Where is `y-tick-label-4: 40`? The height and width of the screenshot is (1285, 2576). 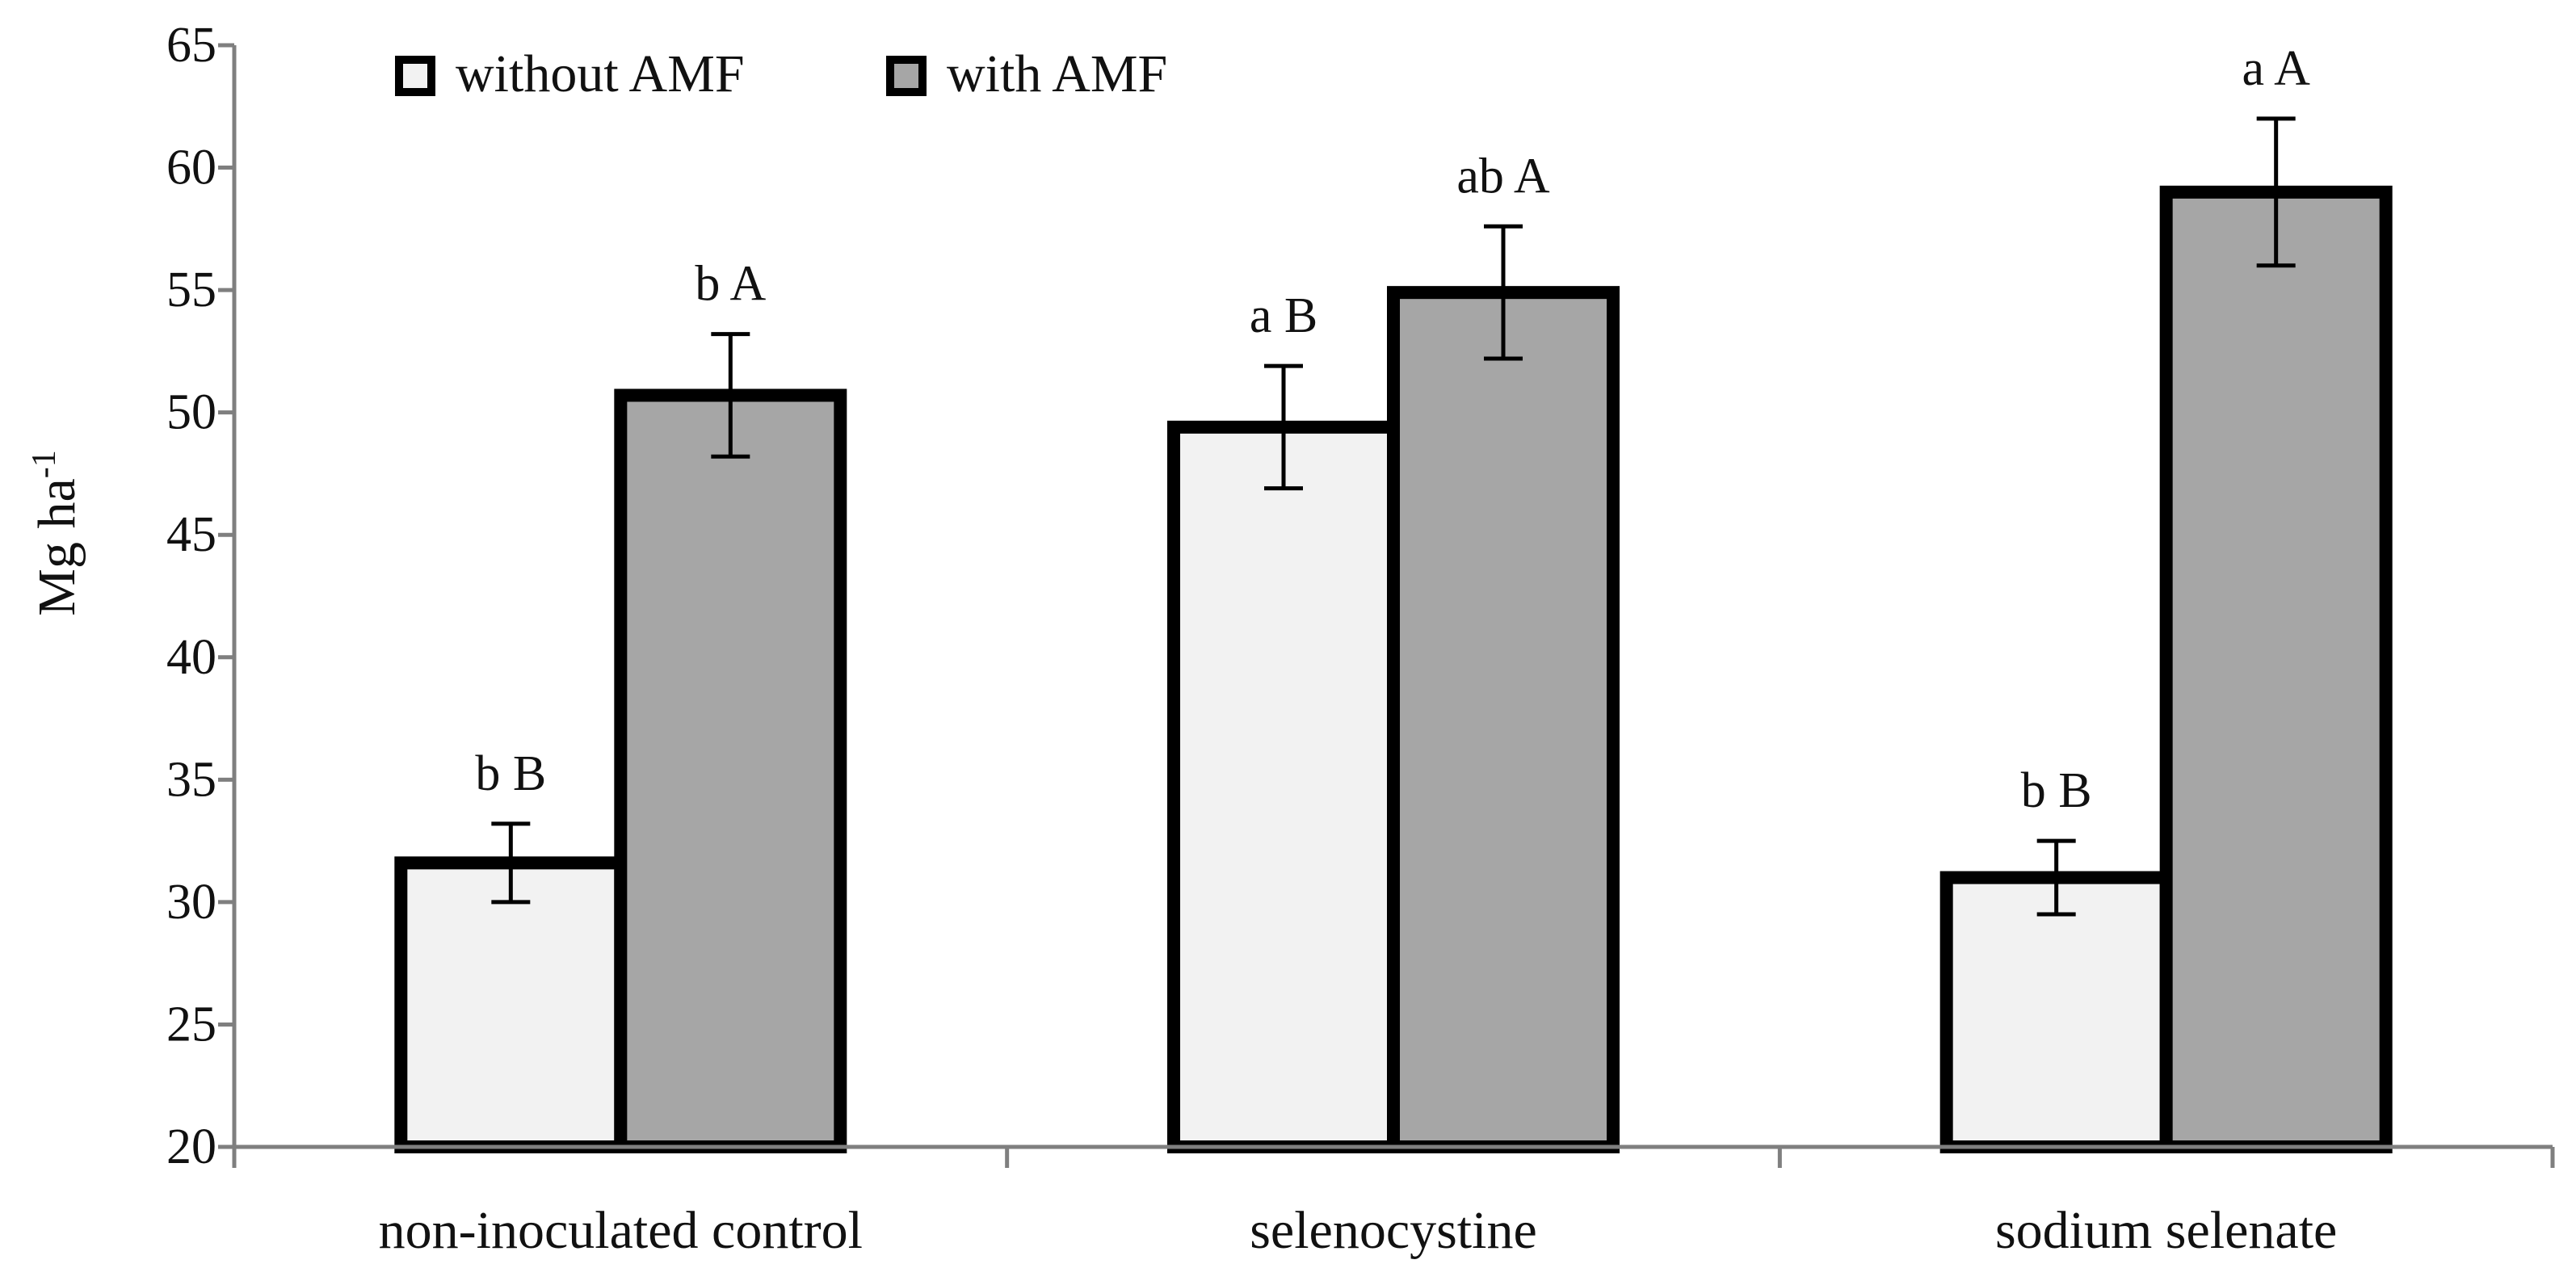 y-tick-label-4: 40 is located at coordinates (191, 657).